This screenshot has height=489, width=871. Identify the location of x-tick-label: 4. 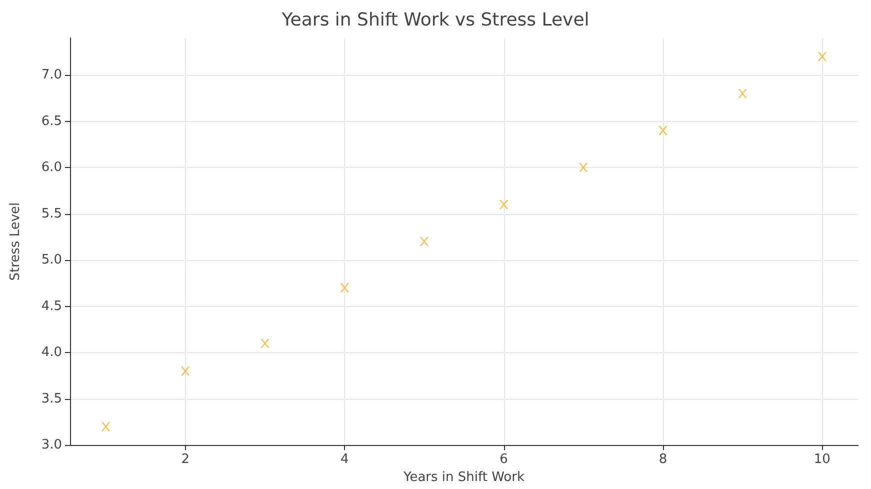
(344, 460).